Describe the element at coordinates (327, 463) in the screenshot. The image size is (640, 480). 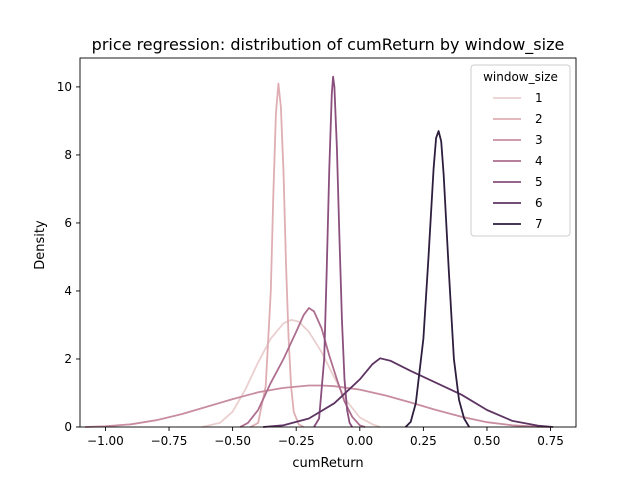
I see `x-axis-label: cumReturn` at that location.